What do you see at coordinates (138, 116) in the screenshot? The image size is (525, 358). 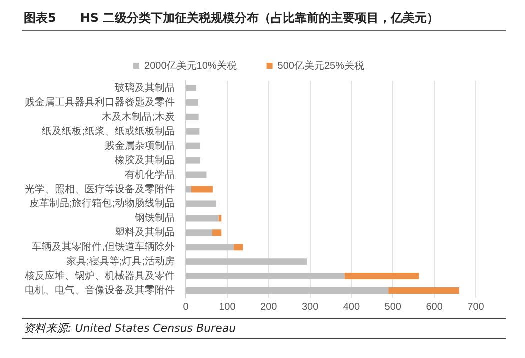 I see `y-tick-label: 木及木制品;木炭` at bounding box center [138, 116].